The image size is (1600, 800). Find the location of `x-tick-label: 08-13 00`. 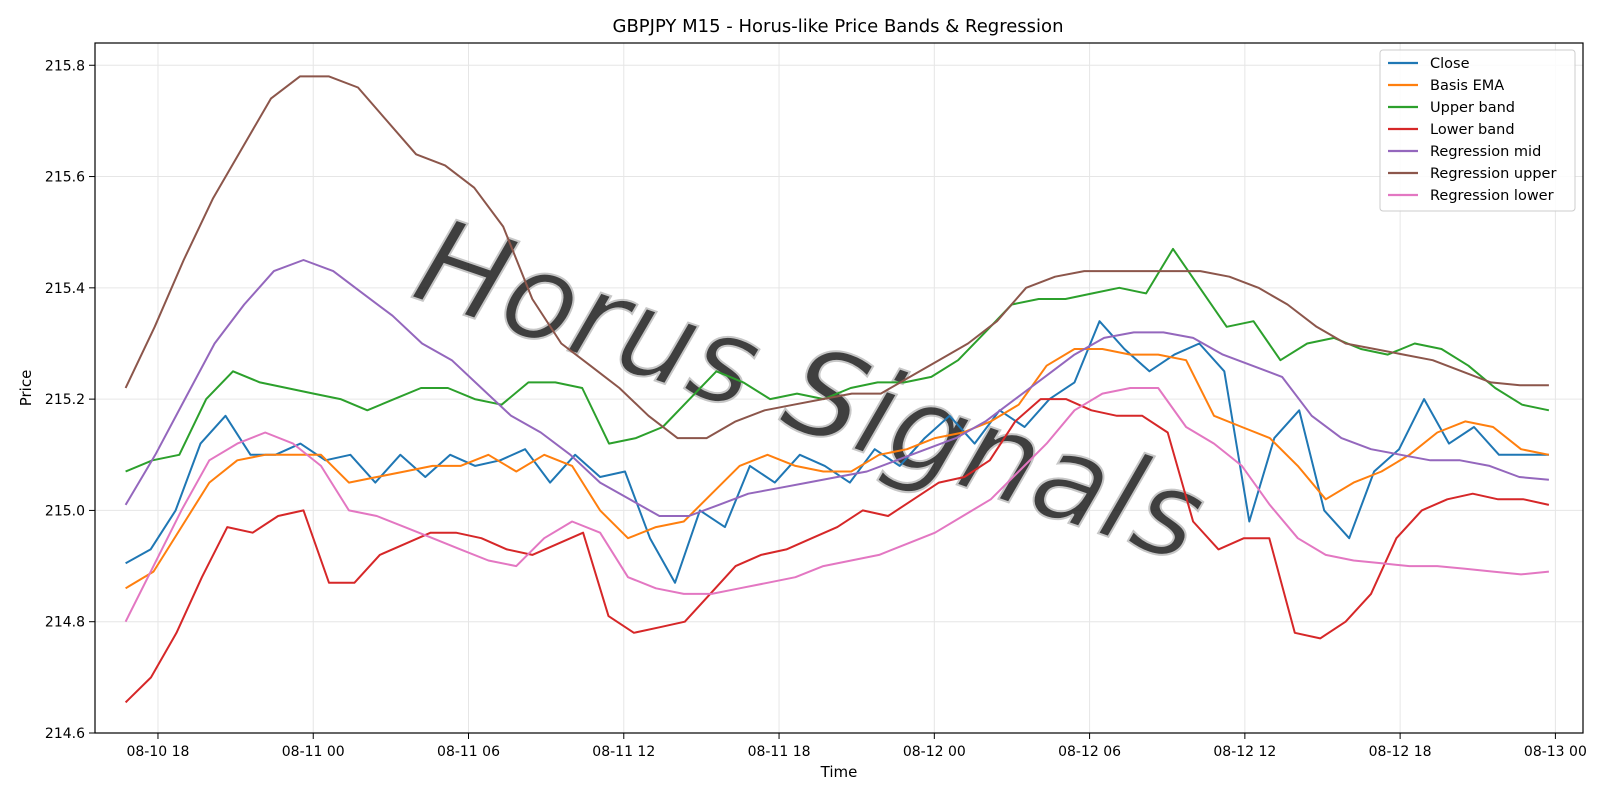

x-tick-label: 08-13 00 is located at coordinates (1555, 752).